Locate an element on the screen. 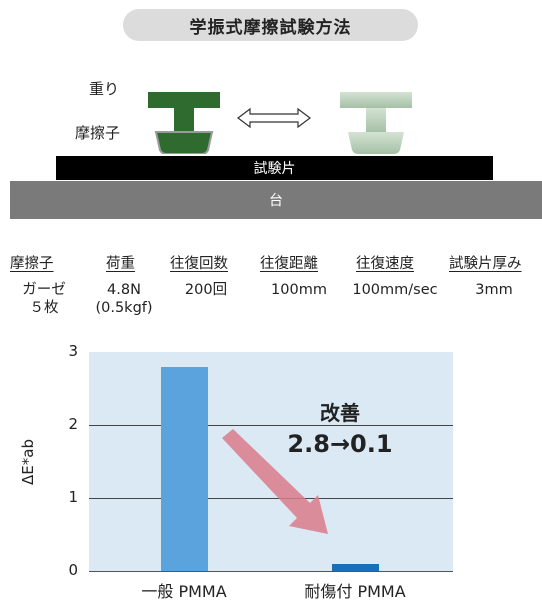 The width and height of the screenshot is (542, 602). y-tick-label: 0 is located at coordinates (73, 570).